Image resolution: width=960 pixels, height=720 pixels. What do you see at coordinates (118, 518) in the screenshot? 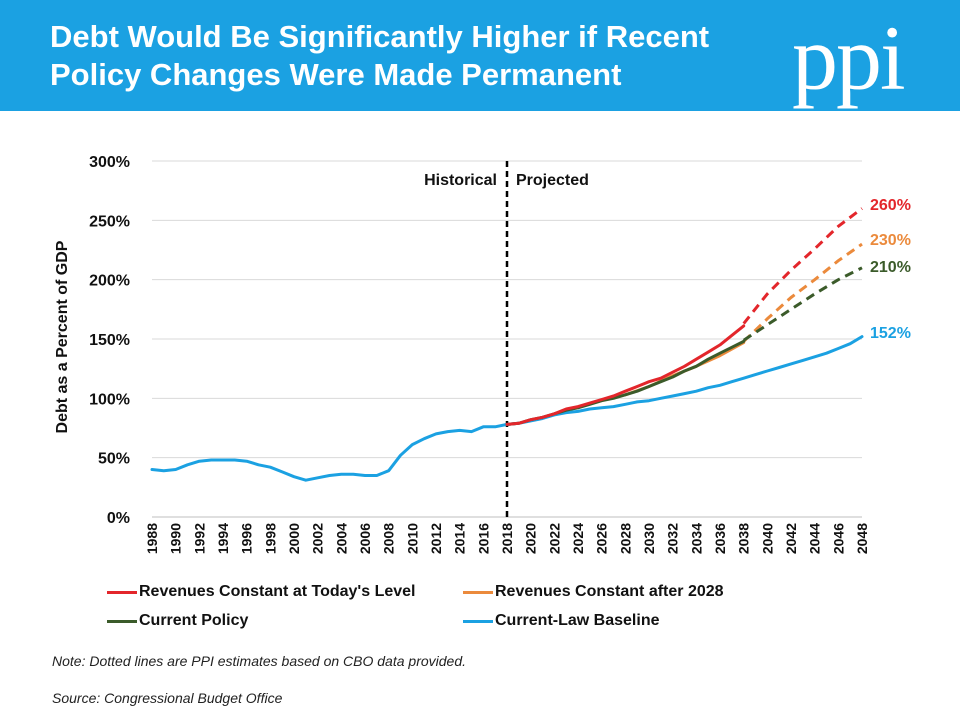
I see `y-tick-label: 0%` at bounding box center [118, 518].